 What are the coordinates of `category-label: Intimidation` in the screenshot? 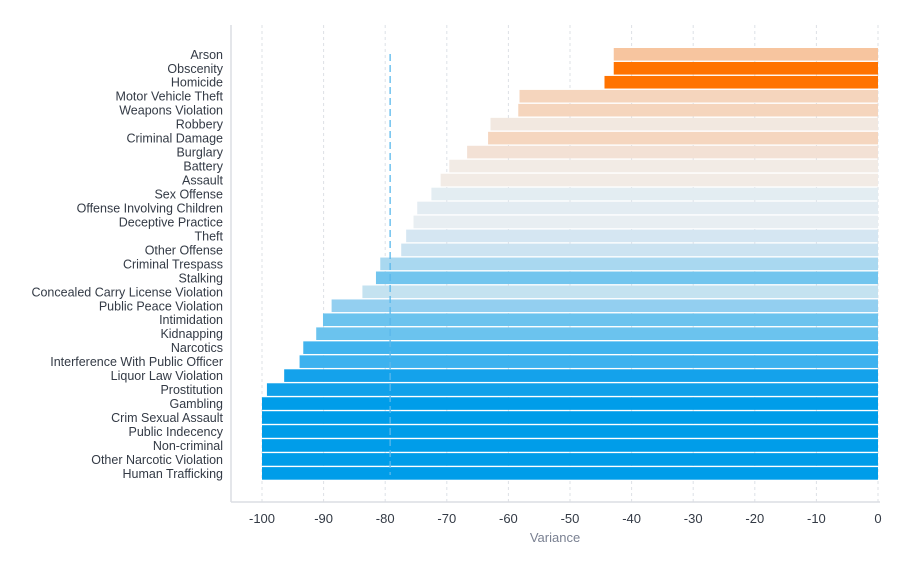 It's located at (191, 320).